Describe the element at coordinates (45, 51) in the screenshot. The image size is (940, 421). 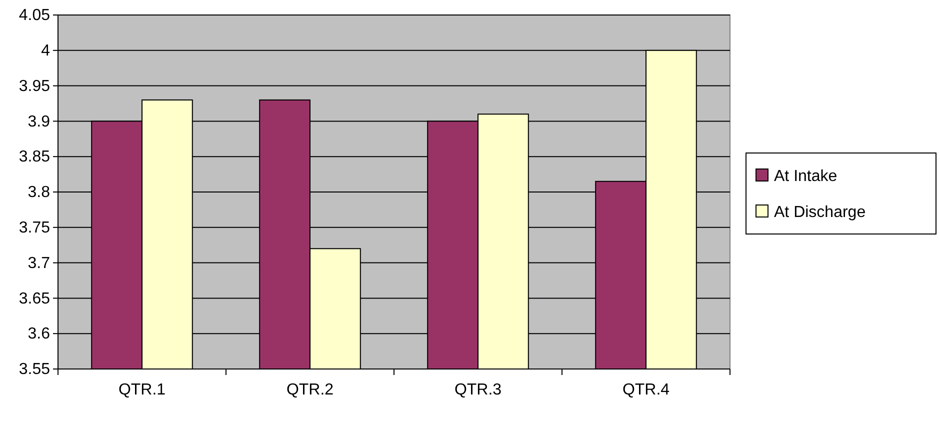
I see `y-tick-label: 4` at that location.